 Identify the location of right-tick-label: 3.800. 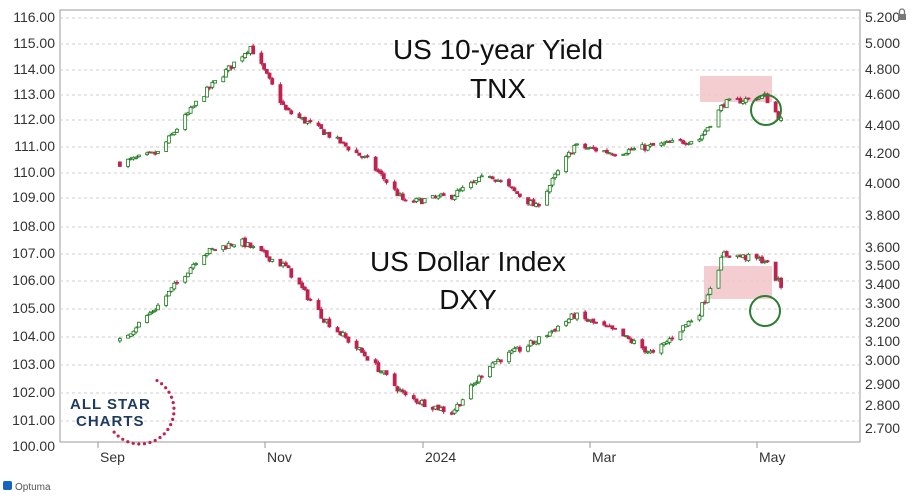
(882, 215).